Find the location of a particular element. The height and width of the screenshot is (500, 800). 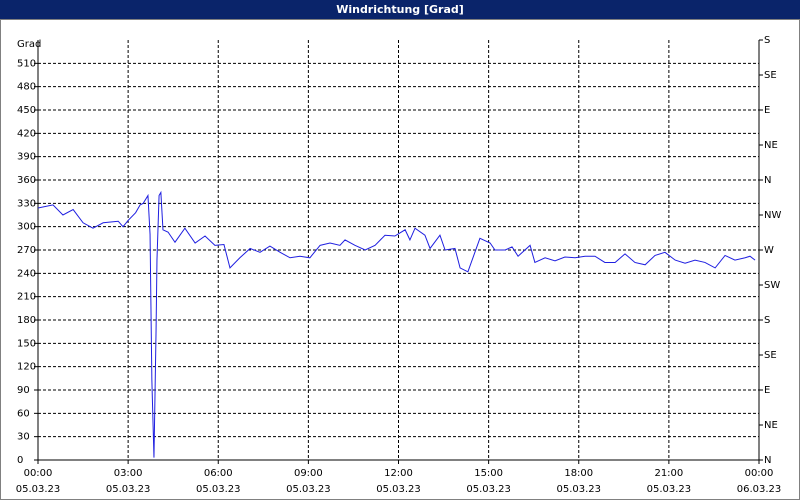

y-tick-label: 210 is located at coordinates (26, 297).